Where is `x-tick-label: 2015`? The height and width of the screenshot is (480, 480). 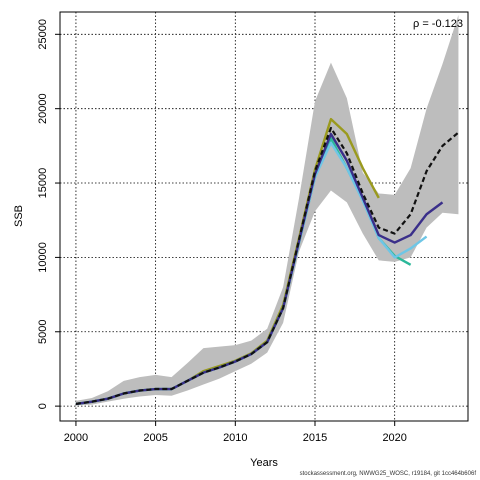 x-tick-label: 2015 is located at coordinates (315, 438).